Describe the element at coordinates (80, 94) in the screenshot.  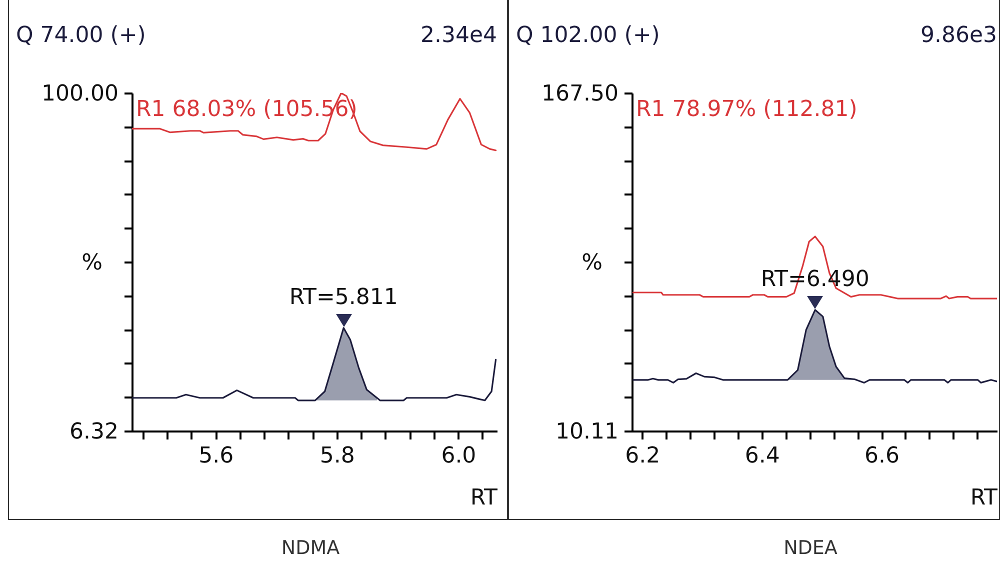
I see `y-tick-label: 100.00` at that location.